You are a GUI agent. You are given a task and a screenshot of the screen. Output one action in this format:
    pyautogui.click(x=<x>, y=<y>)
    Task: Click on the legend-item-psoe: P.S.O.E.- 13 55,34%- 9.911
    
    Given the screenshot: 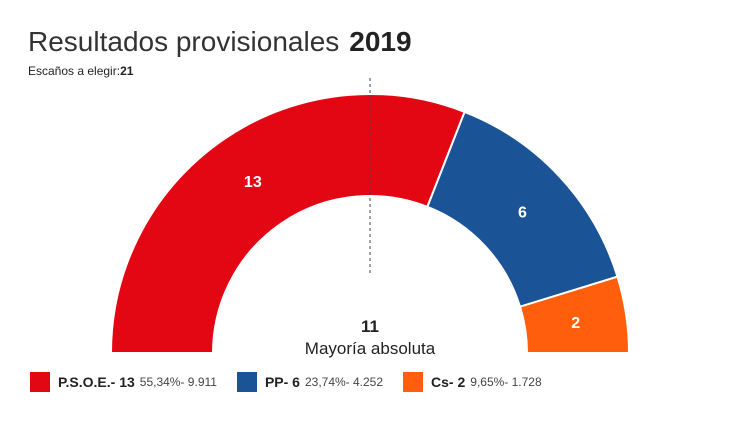 What is the action you would take?
    pyautogui.click(x=123, y=382)
    